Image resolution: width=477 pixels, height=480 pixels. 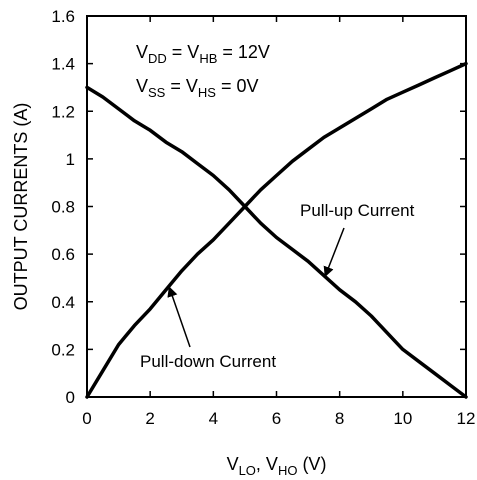 What do you see at coordinates (63, 16) in the screenshot?
I see `y-tick-label: 1.6` at bounding box center [63, 16].